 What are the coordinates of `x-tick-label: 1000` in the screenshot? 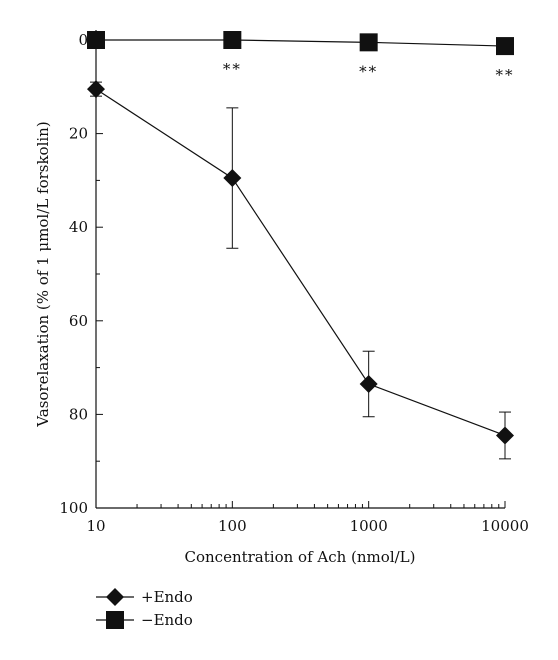 It's located at (369, 526).